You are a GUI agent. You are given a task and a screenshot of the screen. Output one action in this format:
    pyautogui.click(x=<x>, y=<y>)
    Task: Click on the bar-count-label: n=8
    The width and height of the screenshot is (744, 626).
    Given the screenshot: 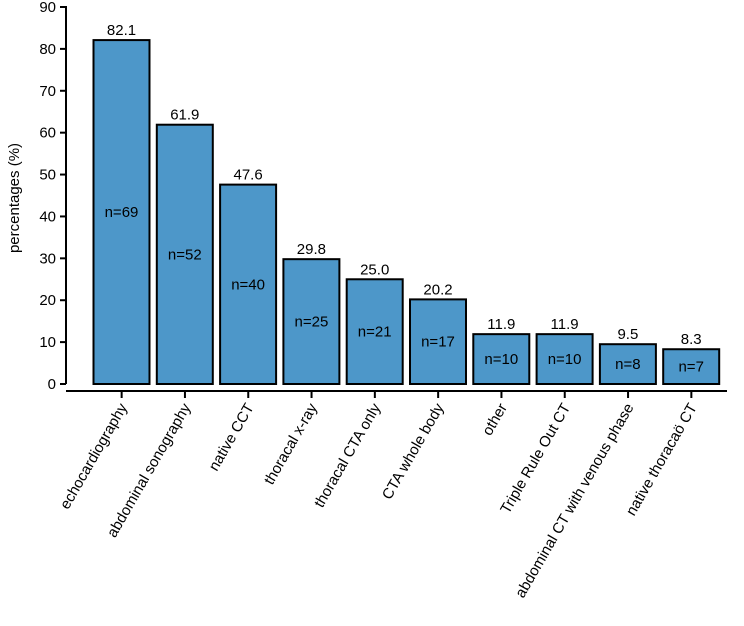 What is the action you would take?
    pyautogui.click(x=627, y=364)
    